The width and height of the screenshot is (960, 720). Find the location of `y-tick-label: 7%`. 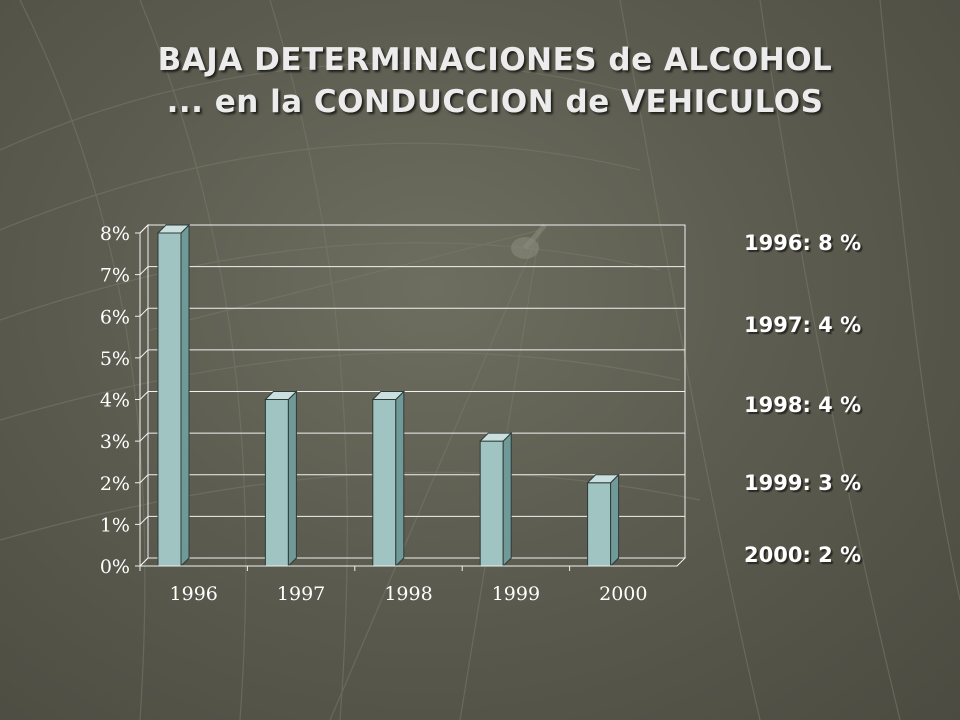

y-tick-label: 7% is located at coordinates (115, 276).